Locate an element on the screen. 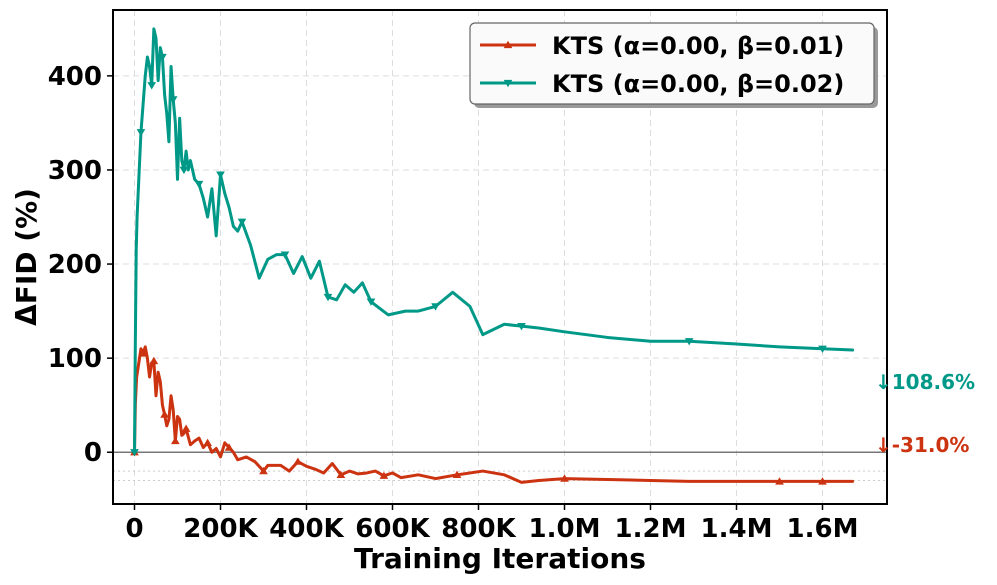  final-value-annotations: ↓-31.0% ↓108.6% is located at coordinates (925, 413).